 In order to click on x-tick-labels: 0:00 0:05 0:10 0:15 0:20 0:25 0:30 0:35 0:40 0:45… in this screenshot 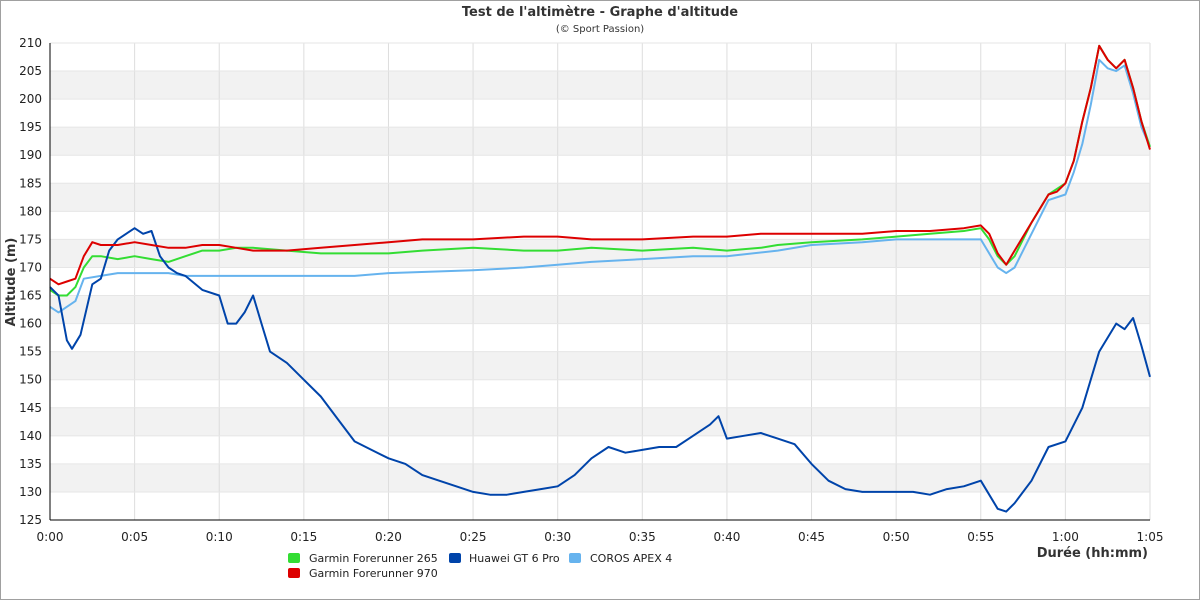, I will do `click(600, 537)`.